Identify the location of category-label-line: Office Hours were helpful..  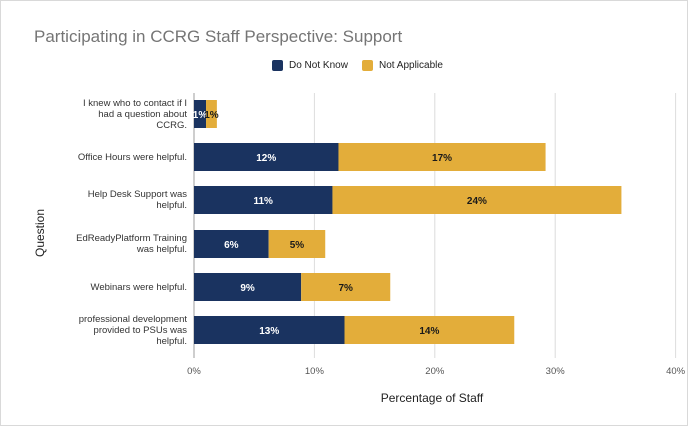
(132, 157).